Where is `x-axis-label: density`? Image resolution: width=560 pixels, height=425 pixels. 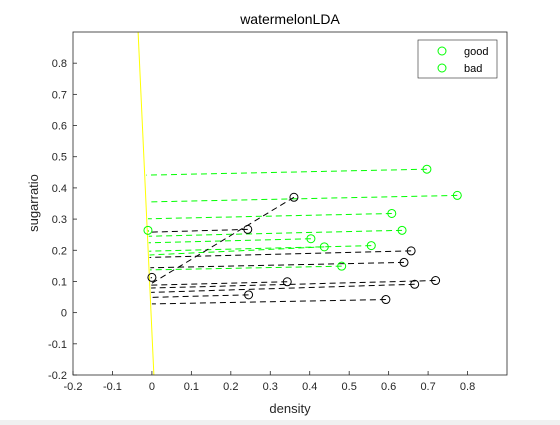 x-axis-label: density is located at coordinates (290, 408).